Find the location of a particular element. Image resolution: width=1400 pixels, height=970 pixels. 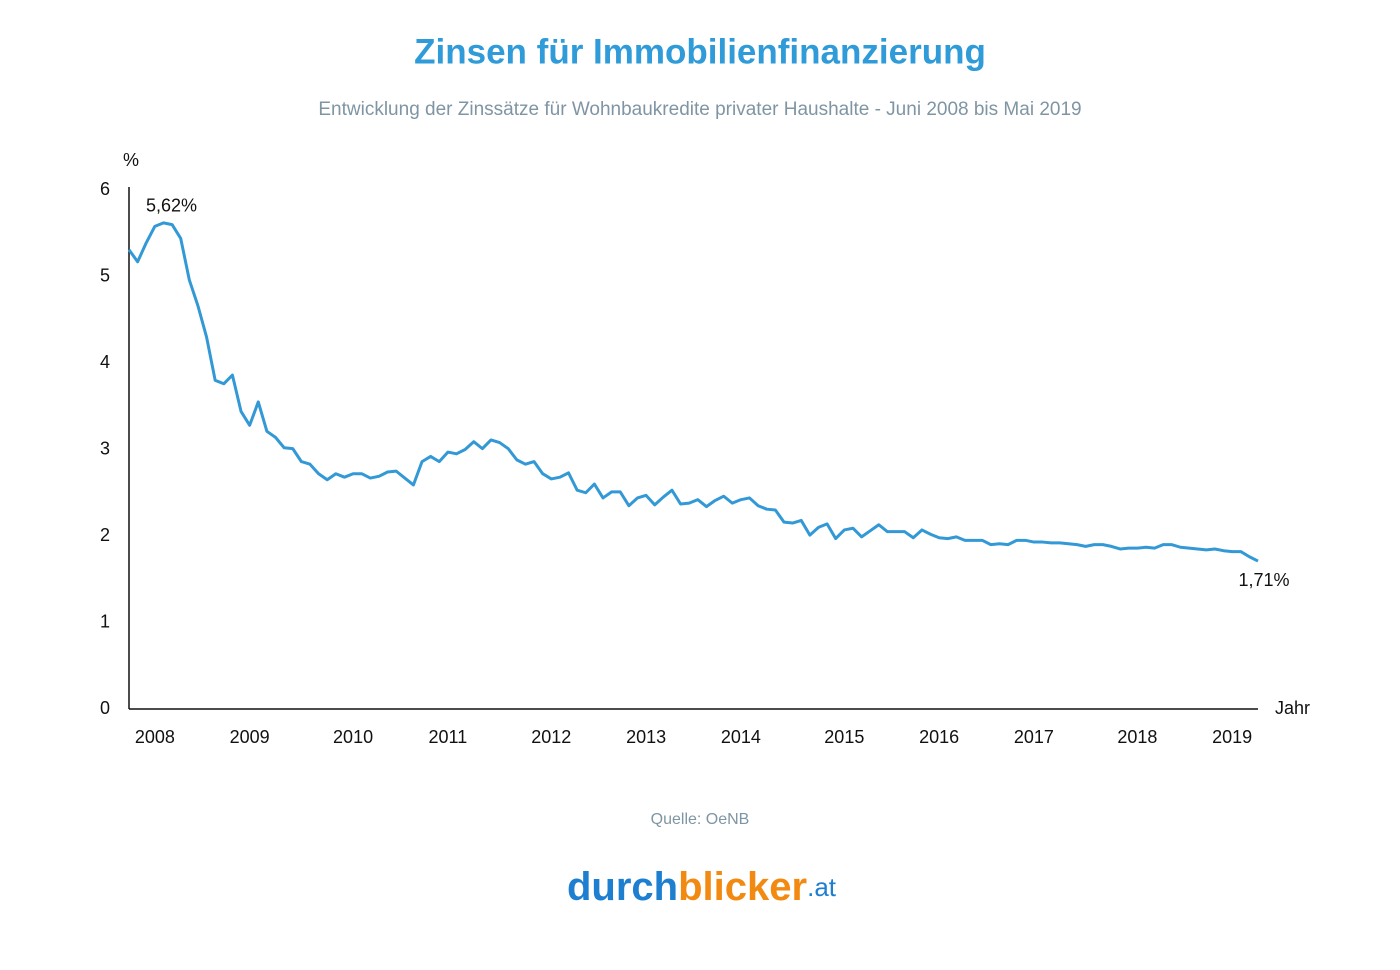

logo: durchblicker.at is located at coordinates (701, 887).